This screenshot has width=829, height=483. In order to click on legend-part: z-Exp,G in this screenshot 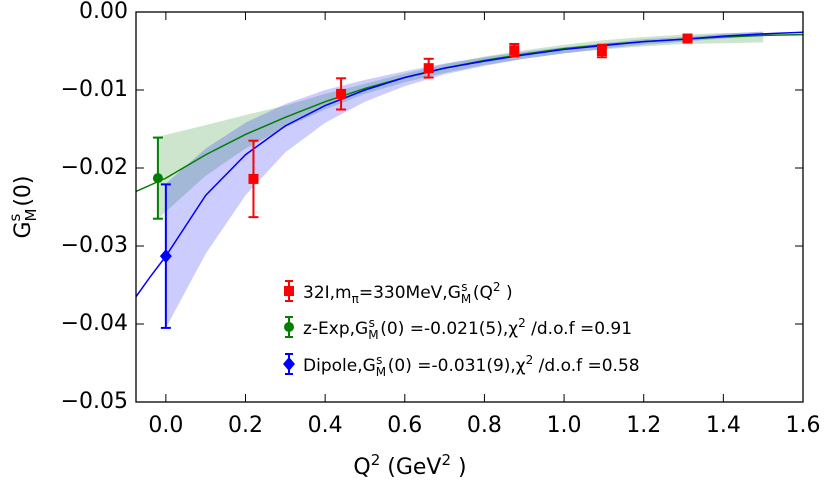, I will do `click(335, 329)`.